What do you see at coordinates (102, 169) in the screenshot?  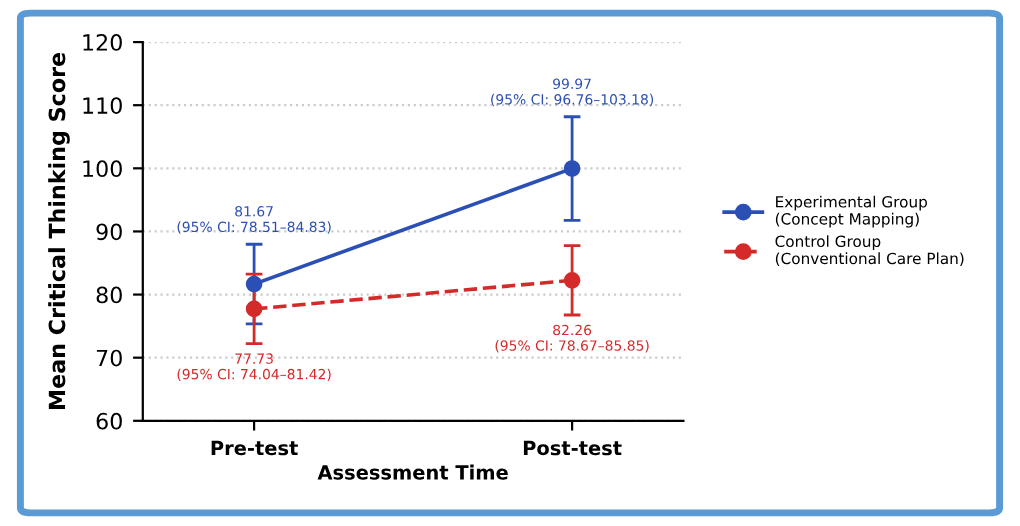 I see `y-tick-label: 100` at bounding box center [102, 169].